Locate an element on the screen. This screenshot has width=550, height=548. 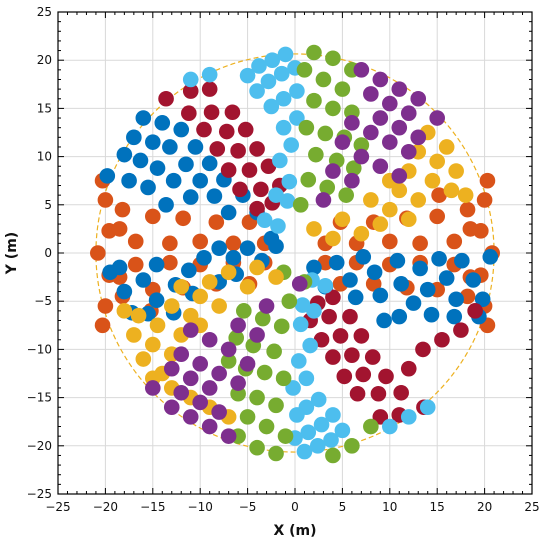
y-tick-label: −15 is located at coordinates (39, 398).